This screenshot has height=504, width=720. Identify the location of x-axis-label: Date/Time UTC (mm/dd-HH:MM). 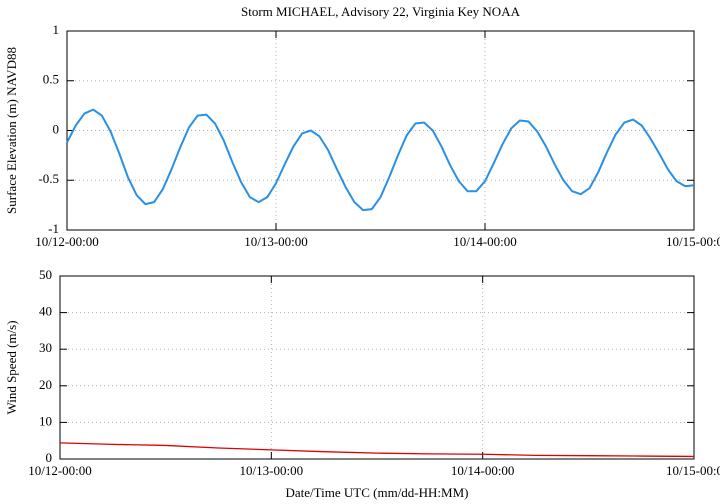
(377, 492).